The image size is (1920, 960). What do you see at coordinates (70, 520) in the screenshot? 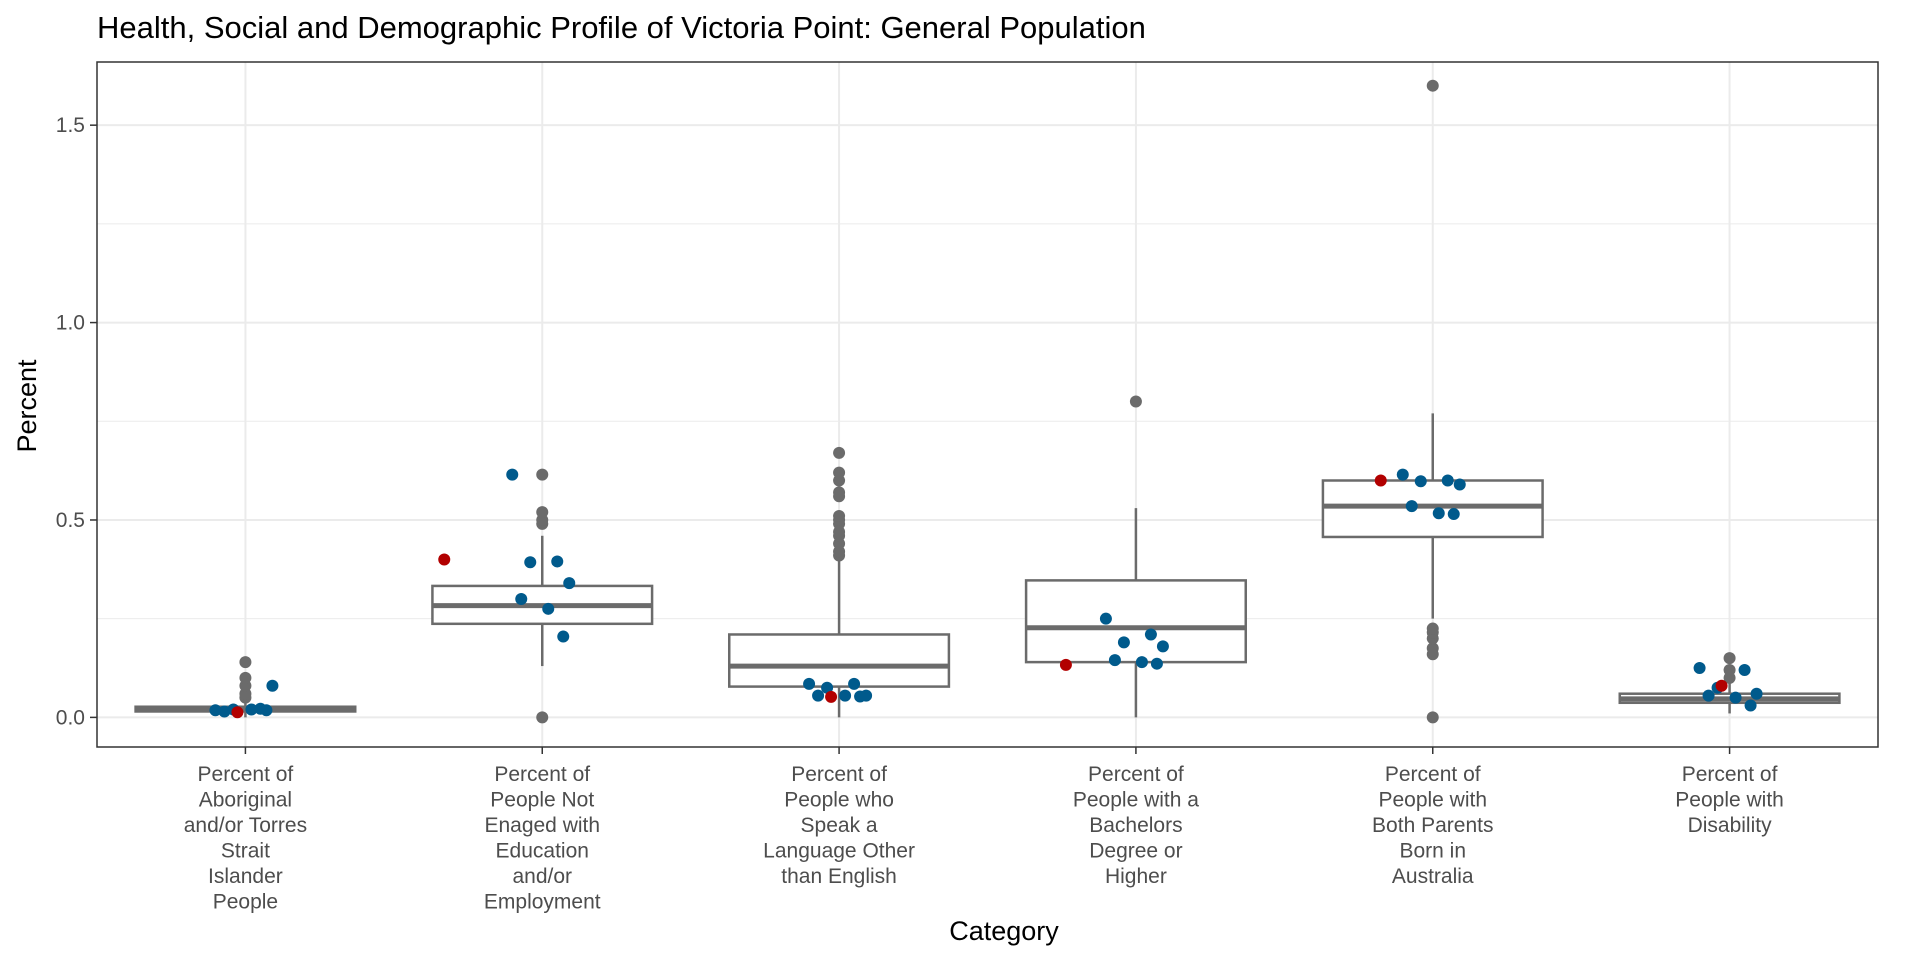
I see `y-tick-label-1: 0.5` at bounding box center [70, 520].